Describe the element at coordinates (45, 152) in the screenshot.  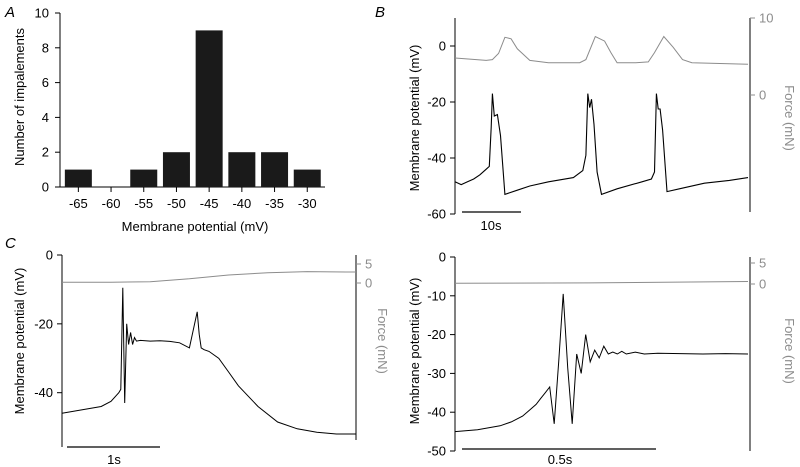
I see `a-y-tick-label: 2` at that location.